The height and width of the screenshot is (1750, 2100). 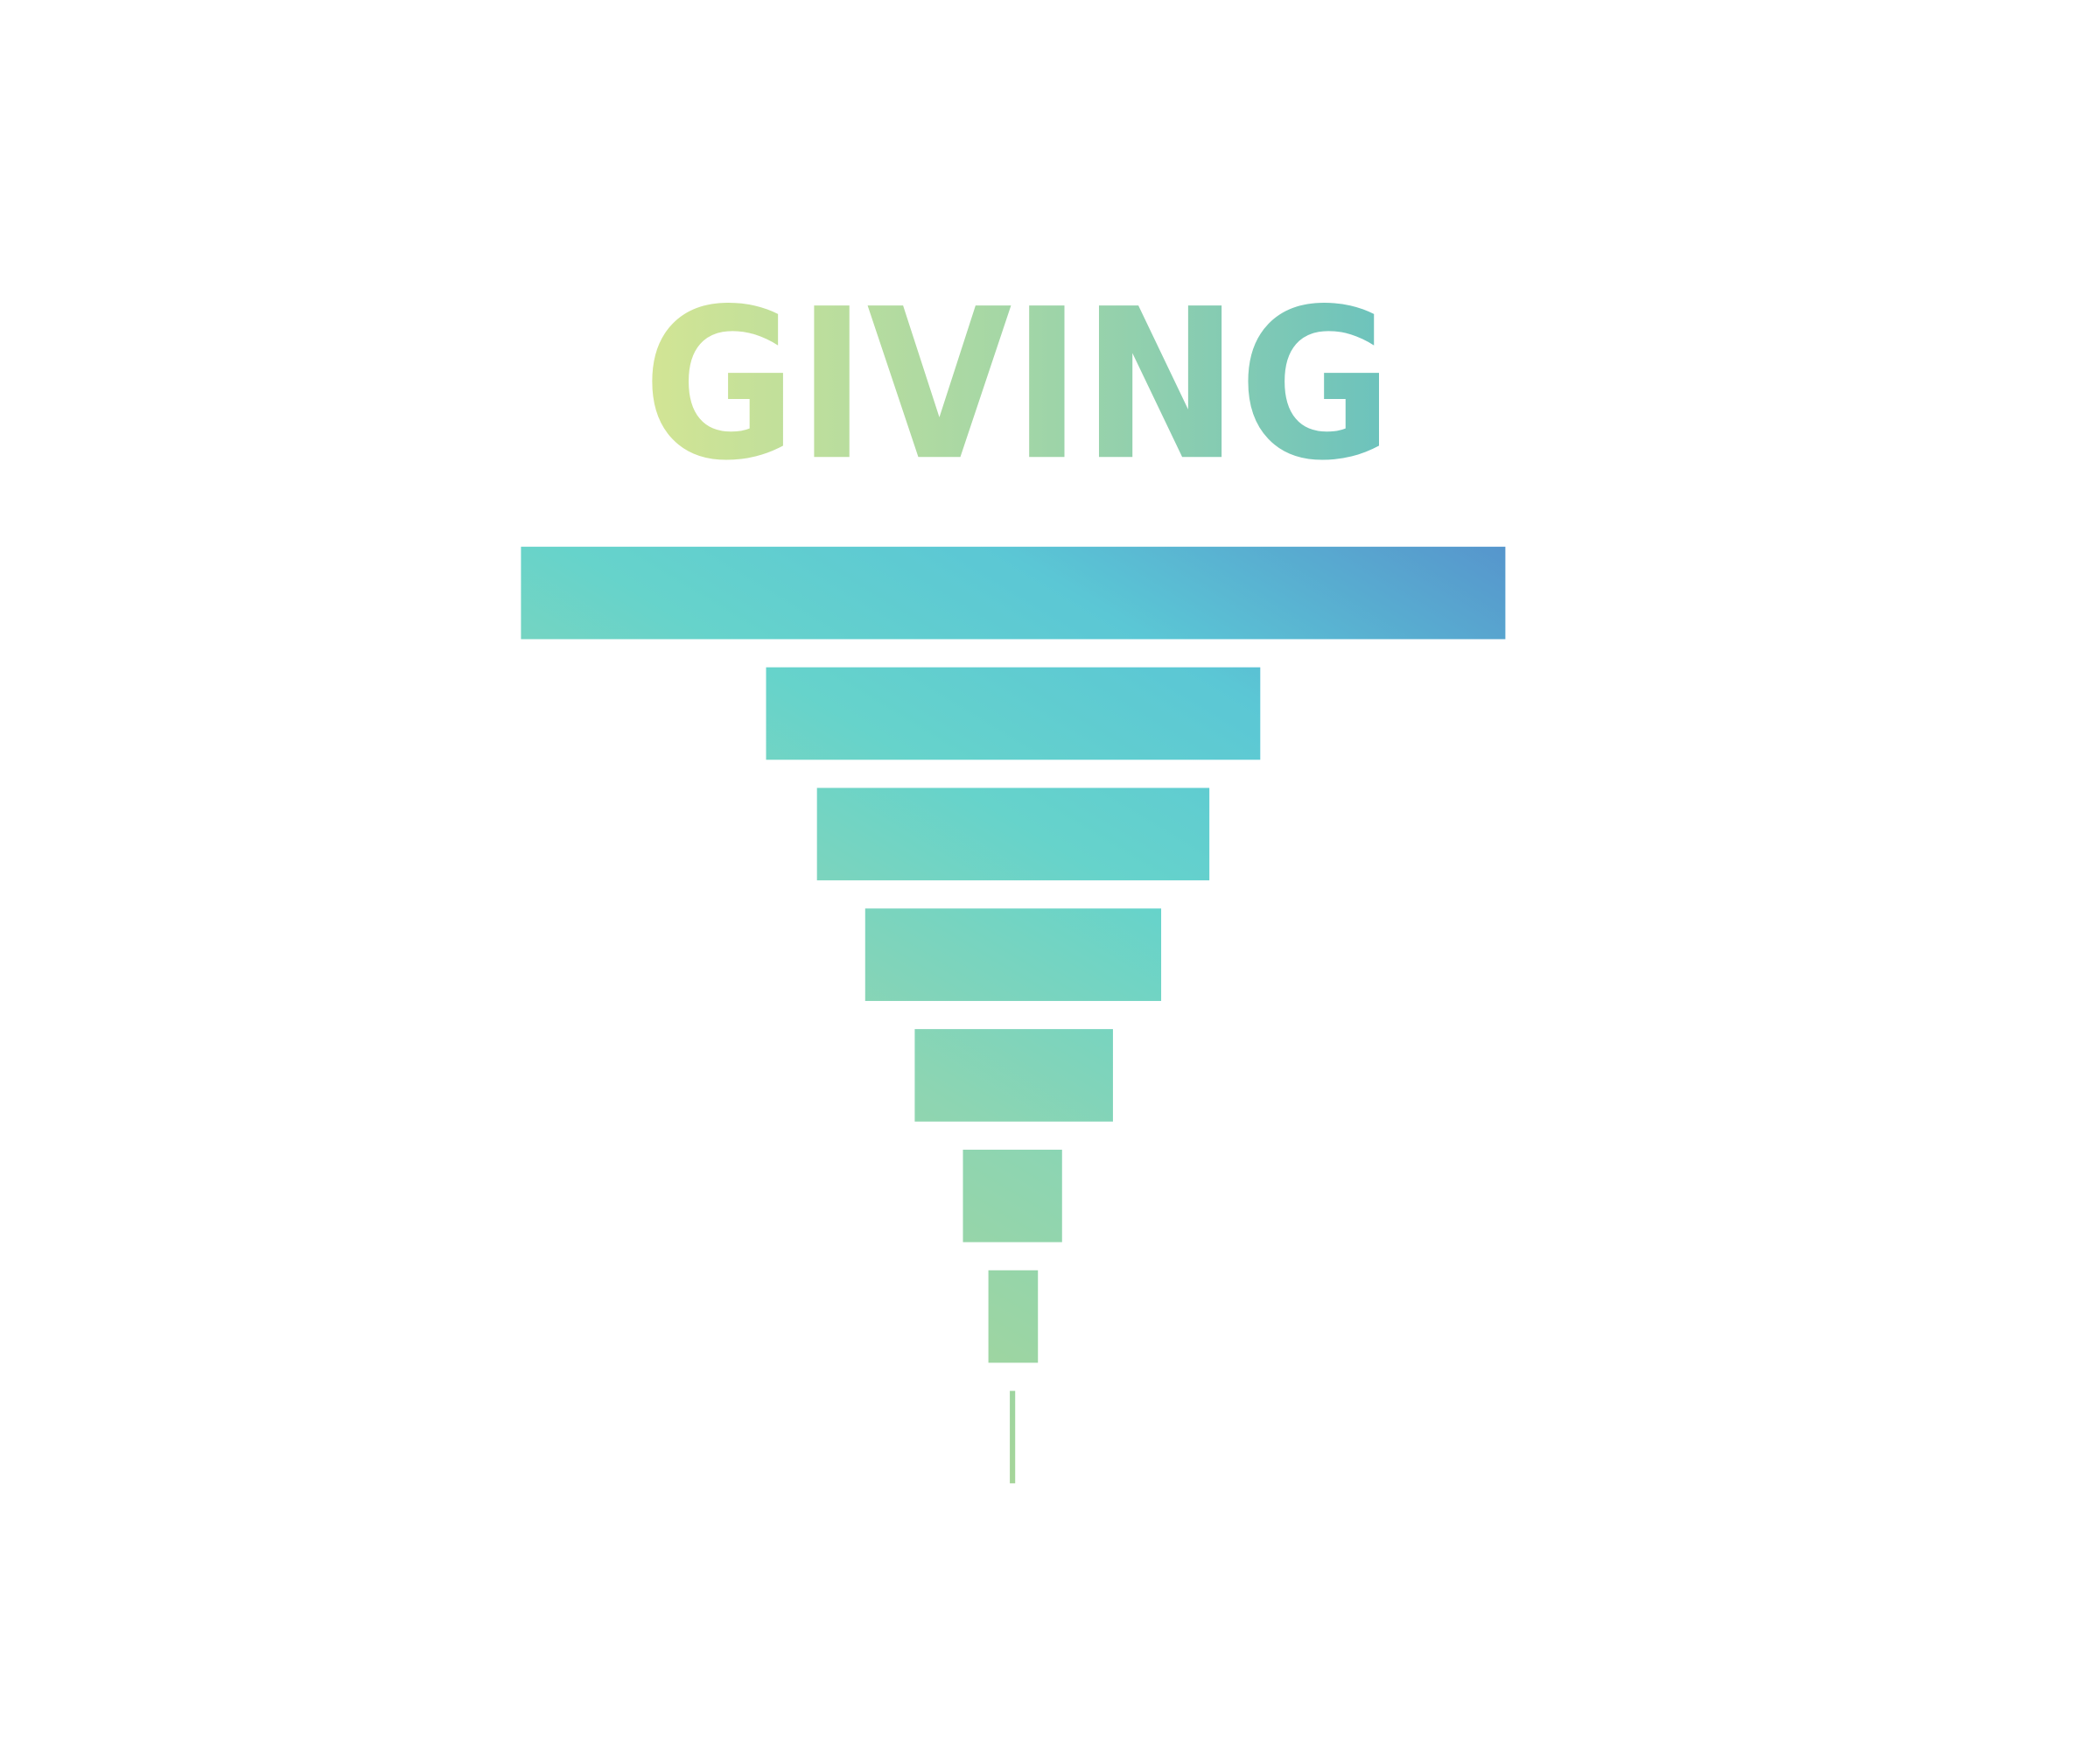 What do you see at coordinates (1018, 385) in the screenshot?
I see `title: GIVING` at bounding box center [1018, 385].